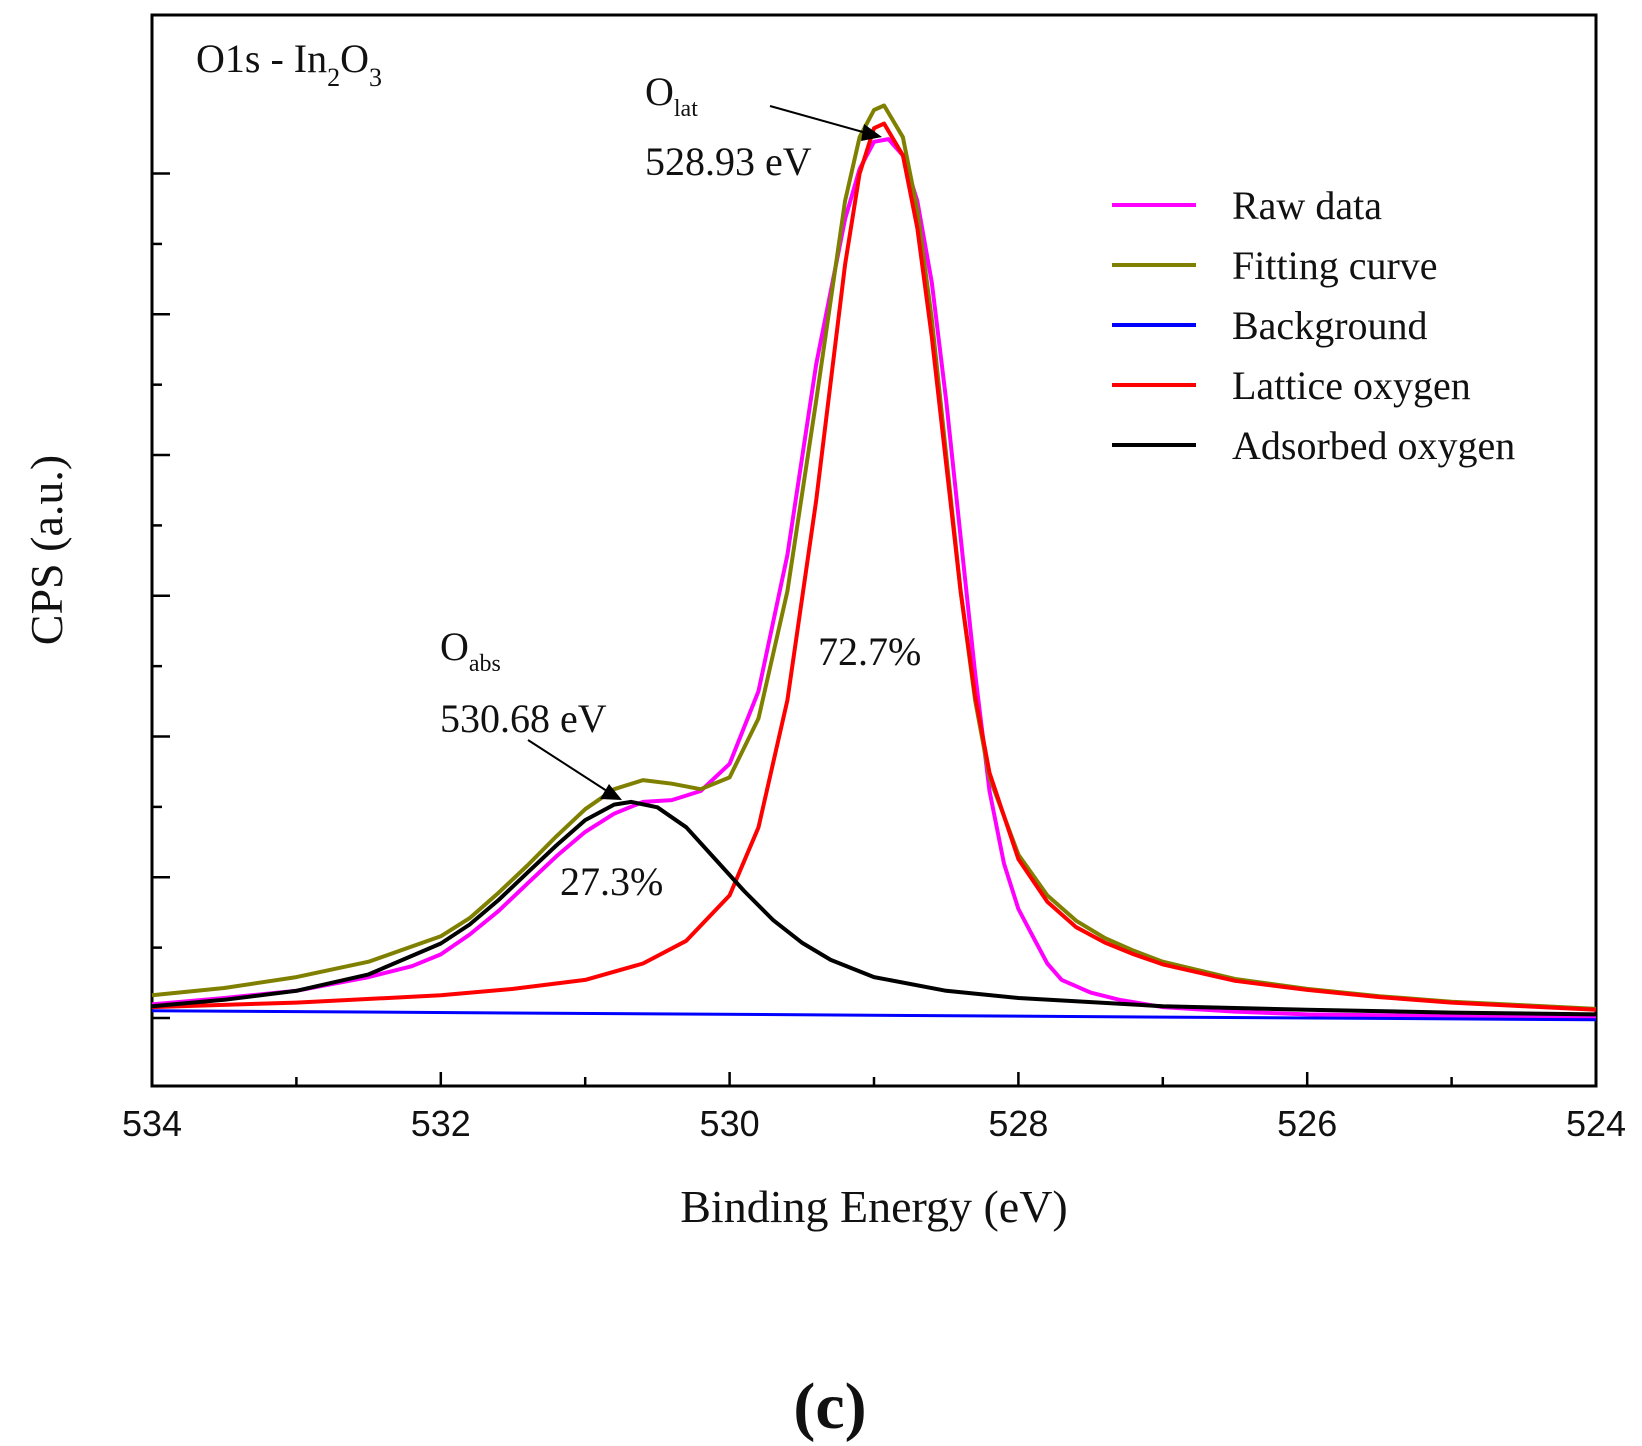 This screenshot has width=1642, height=1446. What do you see at coordinates (1373, 445) in the screenshot?
I see `legend-label: Adsorbed oxygen` at bounding box center [1373, 445].